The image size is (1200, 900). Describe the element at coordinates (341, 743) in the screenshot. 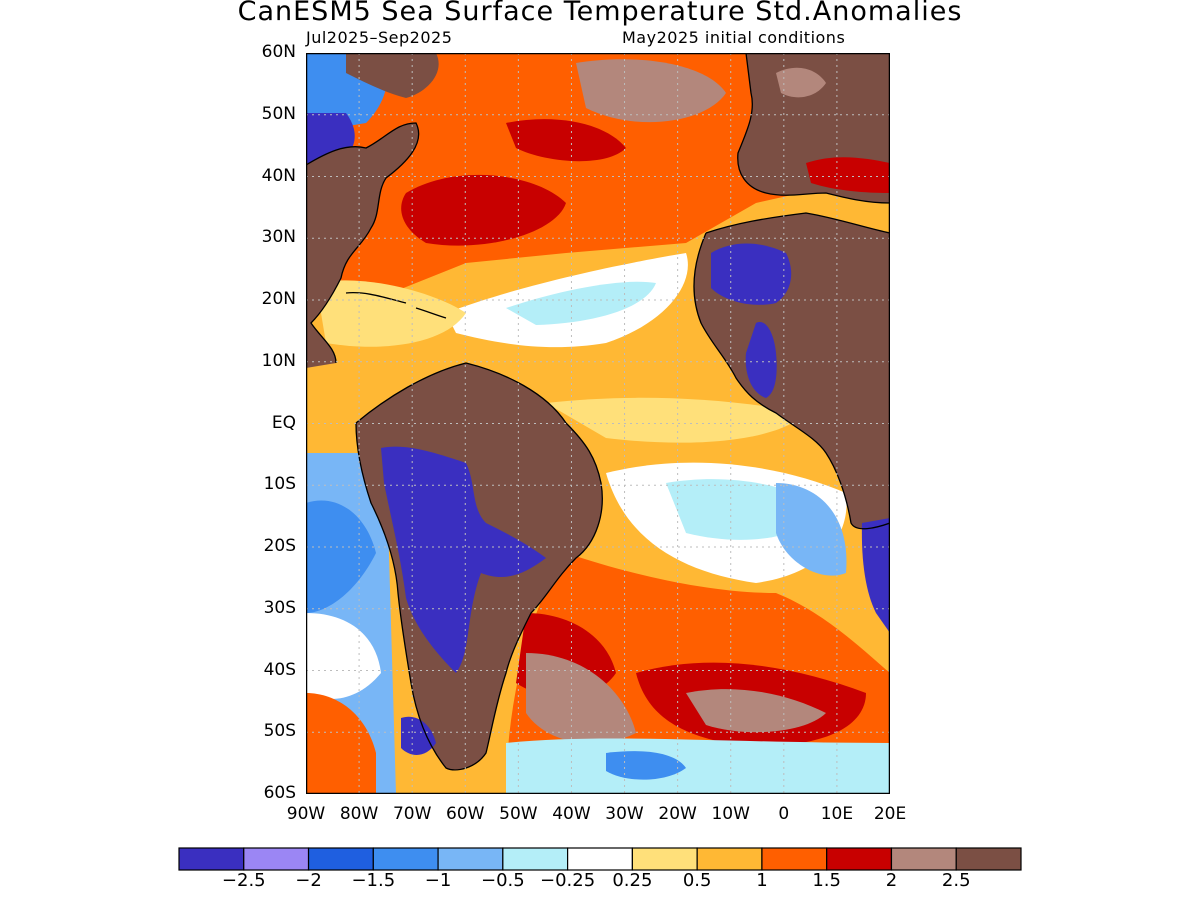

I see `anomaly-region-se-pacific-warm` at that location.